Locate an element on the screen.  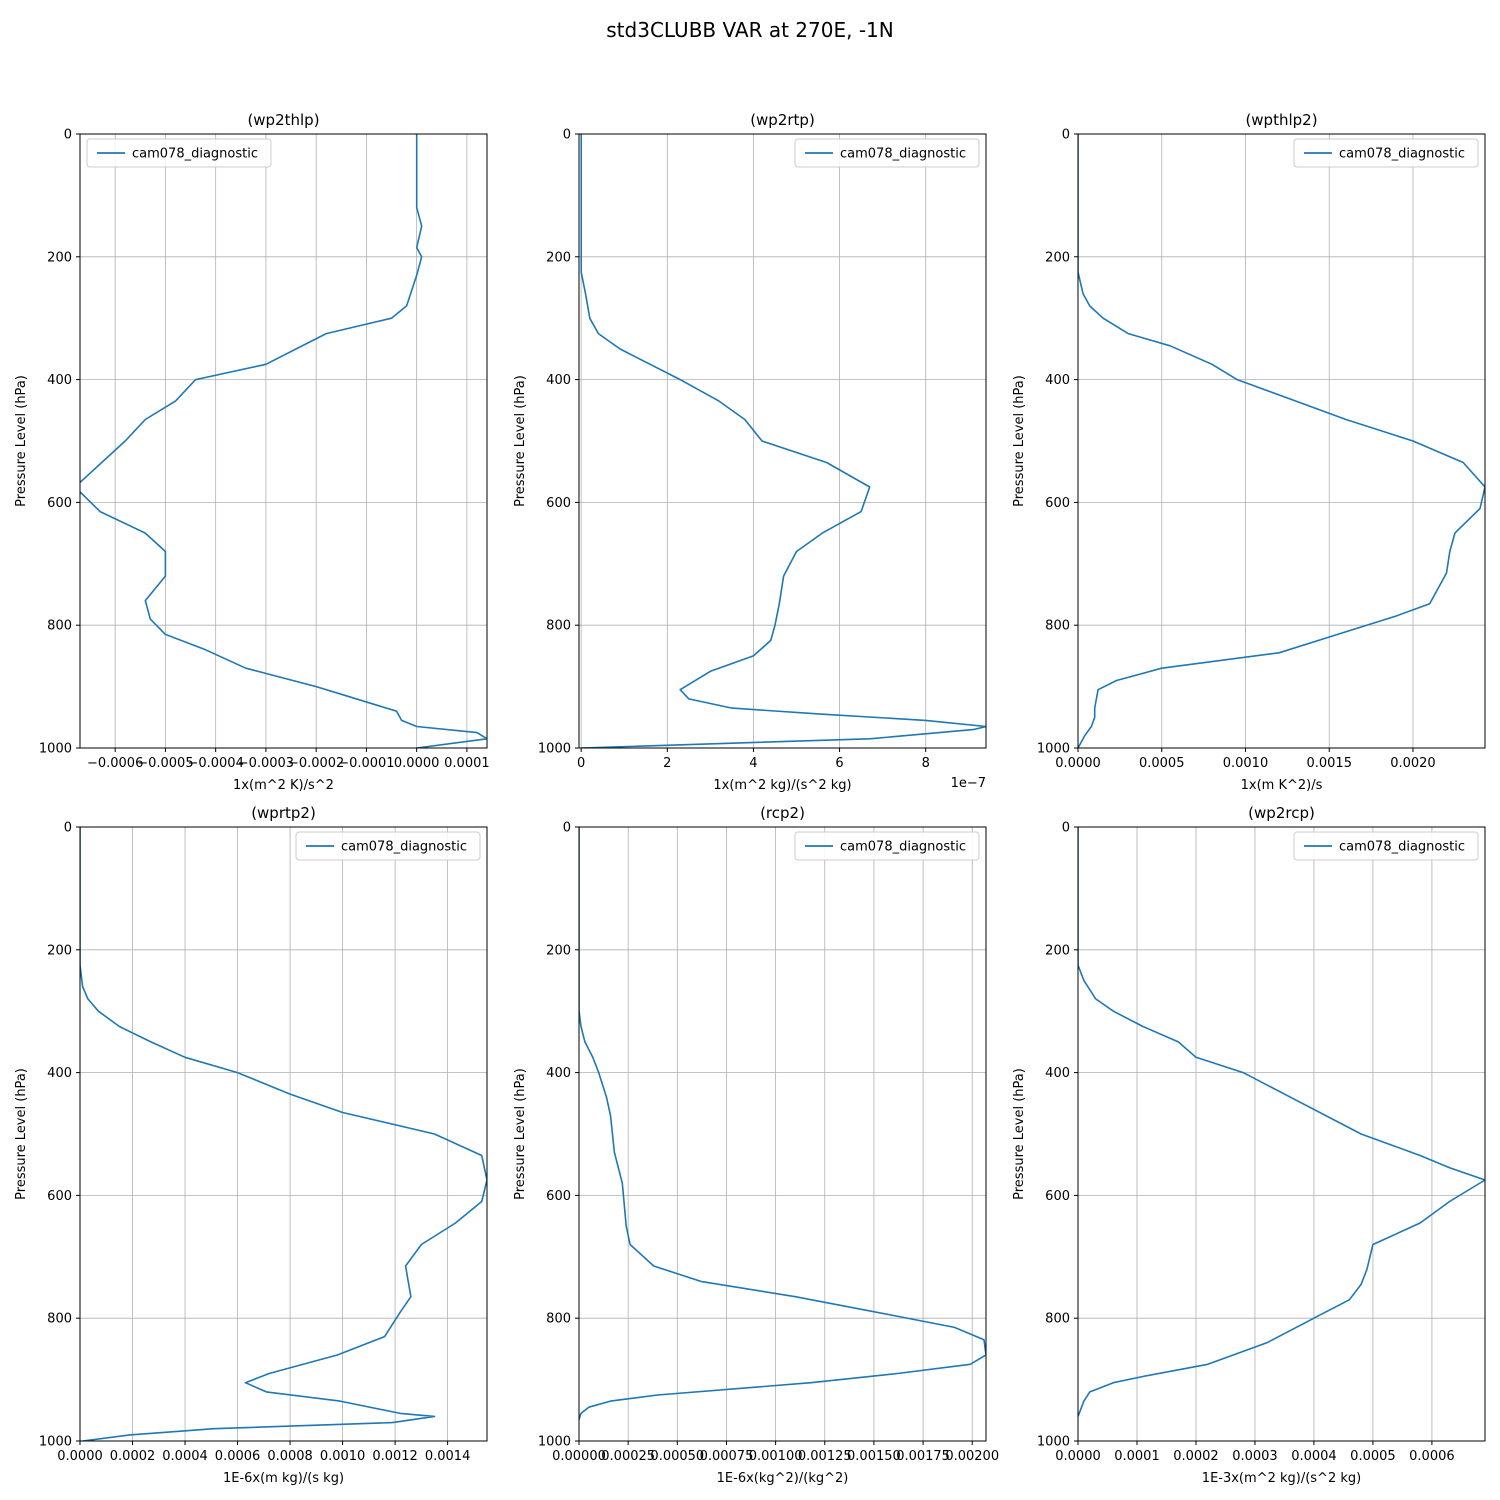
x-tick-label: 0.00075 is located at coordinates (727, 1456).